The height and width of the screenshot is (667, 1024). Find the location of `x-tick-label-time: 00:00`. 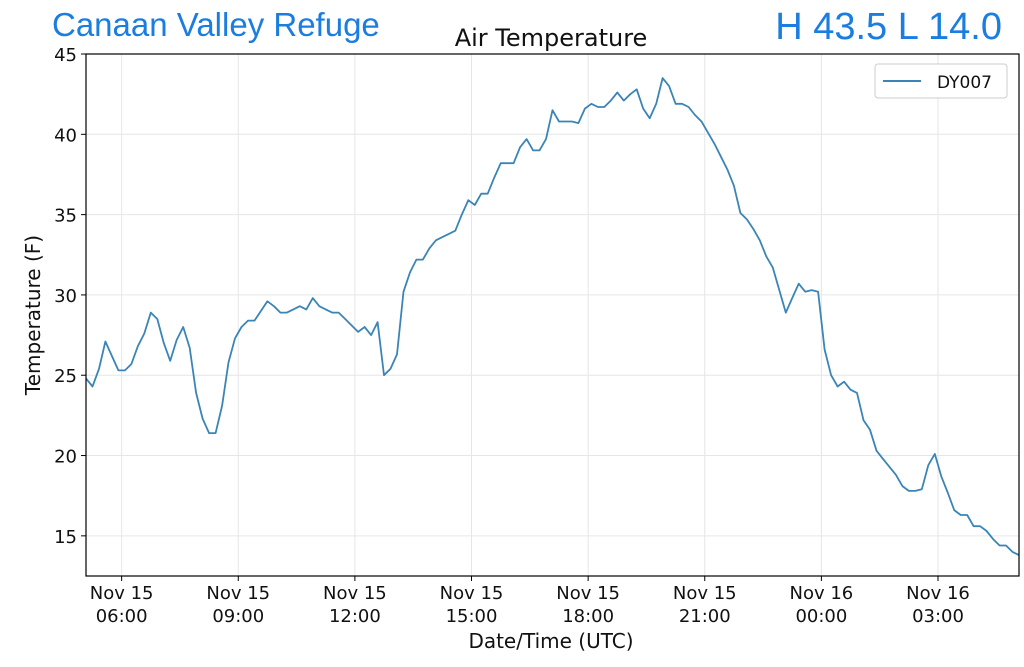

x-tick-label-time: 00:00 is located at coordinates (821, 616).